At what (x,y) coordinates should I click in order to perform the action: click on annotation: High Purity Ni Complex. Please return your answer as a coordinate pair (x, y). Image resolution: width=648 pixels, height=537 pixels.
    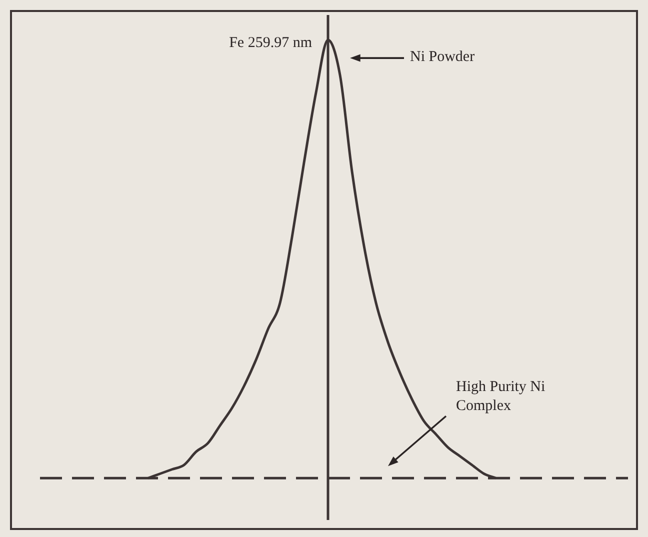
    Looking at the image, I should click on (501, 397).